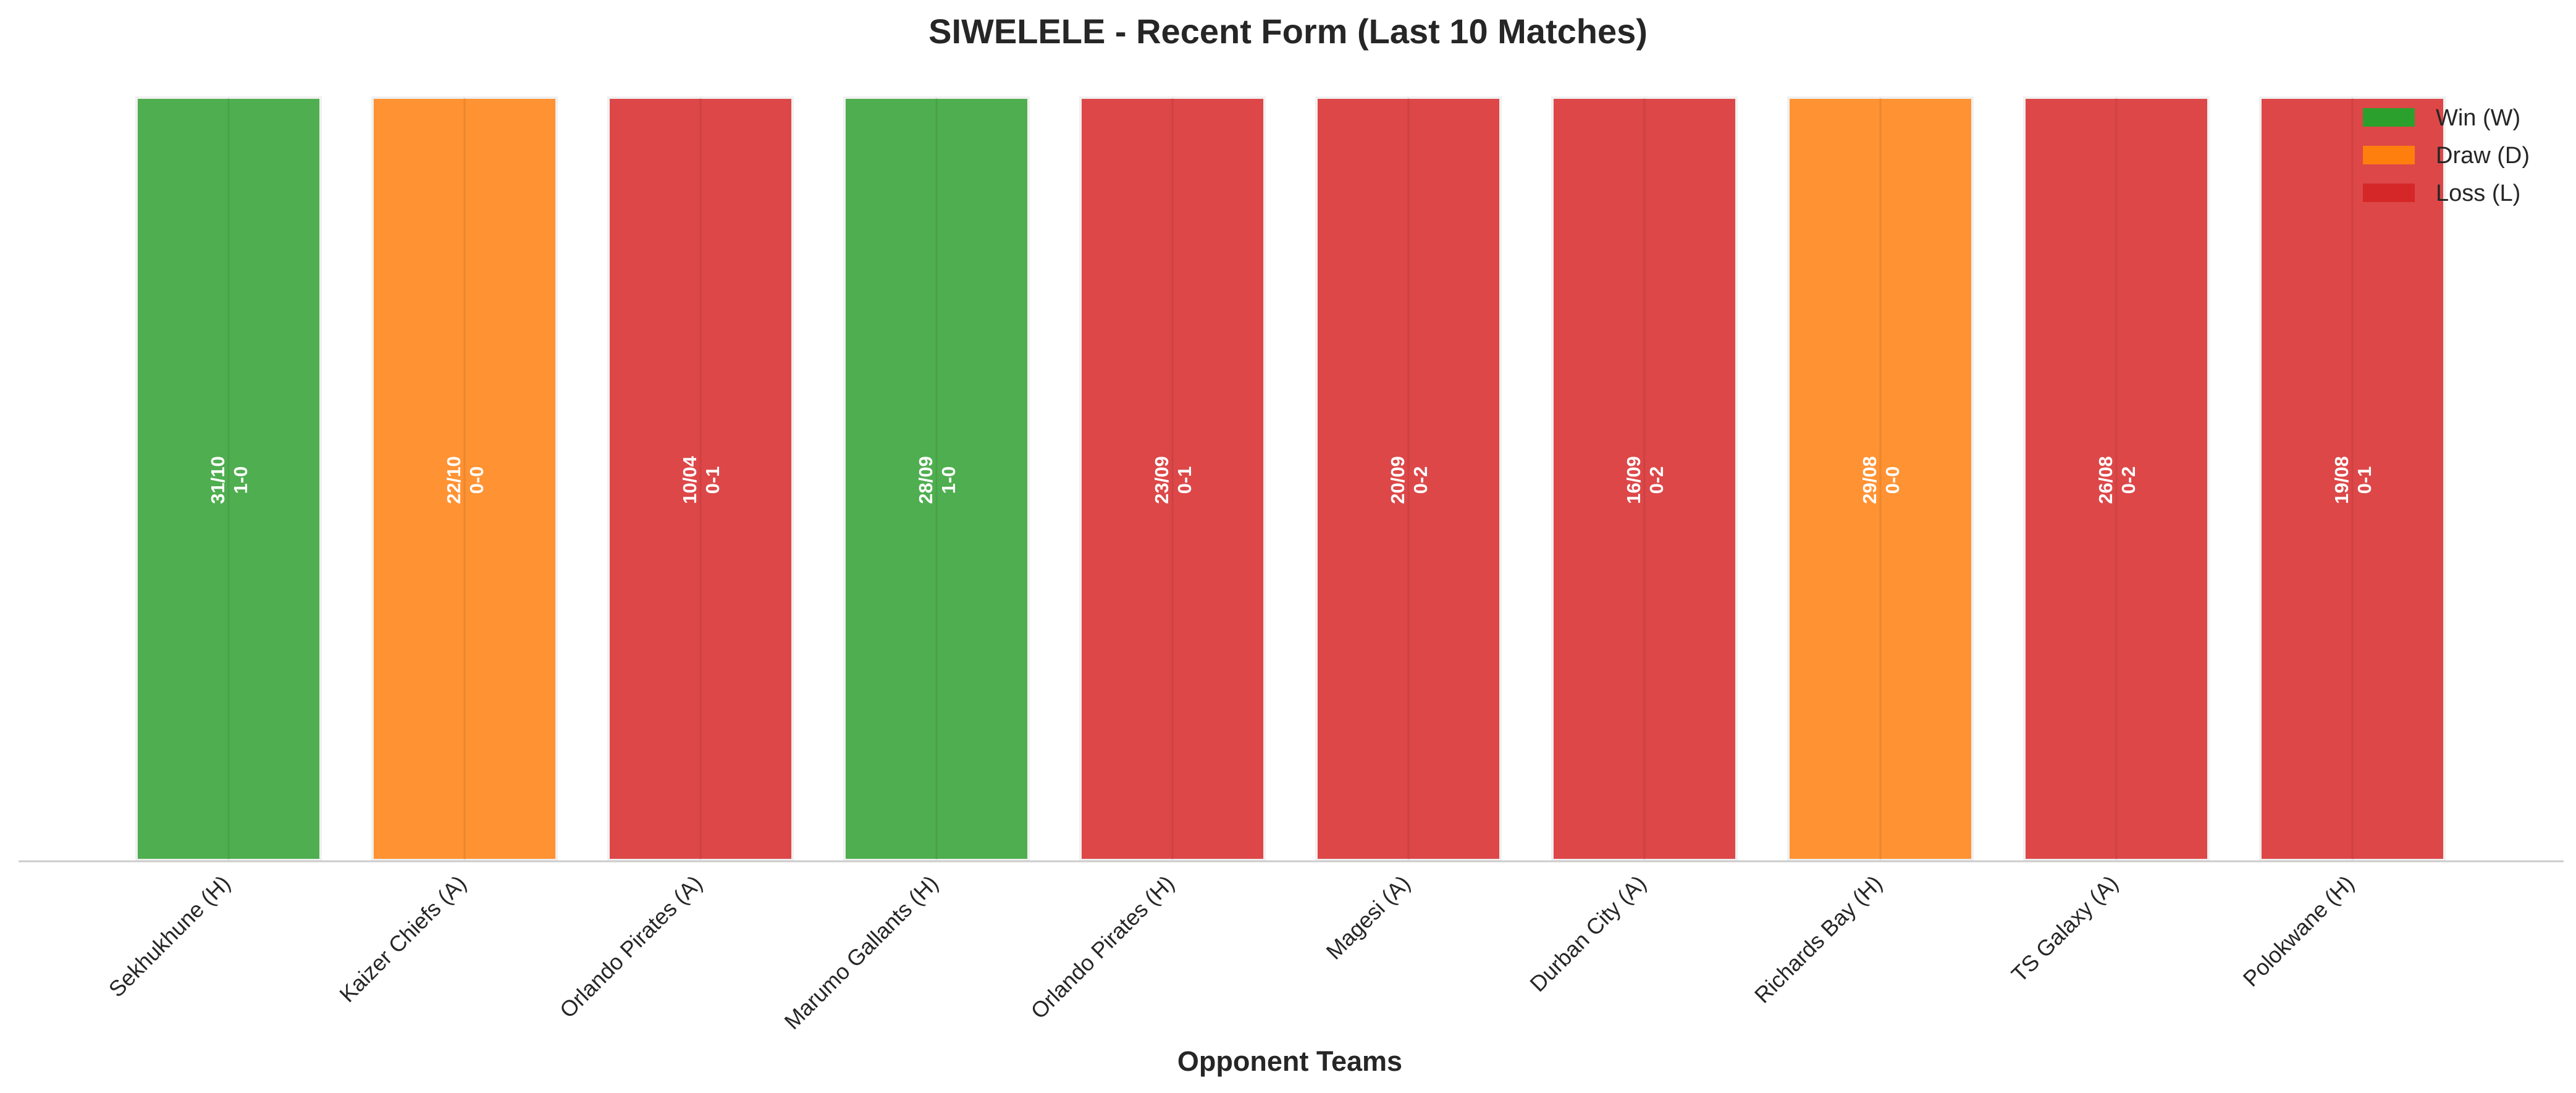 This screenshot has height=1093, width=2576. Describe the element at coordinates (2064, 929) in the screenshot. I see `x-tick-label: TS Galaxy (A)` at that location.